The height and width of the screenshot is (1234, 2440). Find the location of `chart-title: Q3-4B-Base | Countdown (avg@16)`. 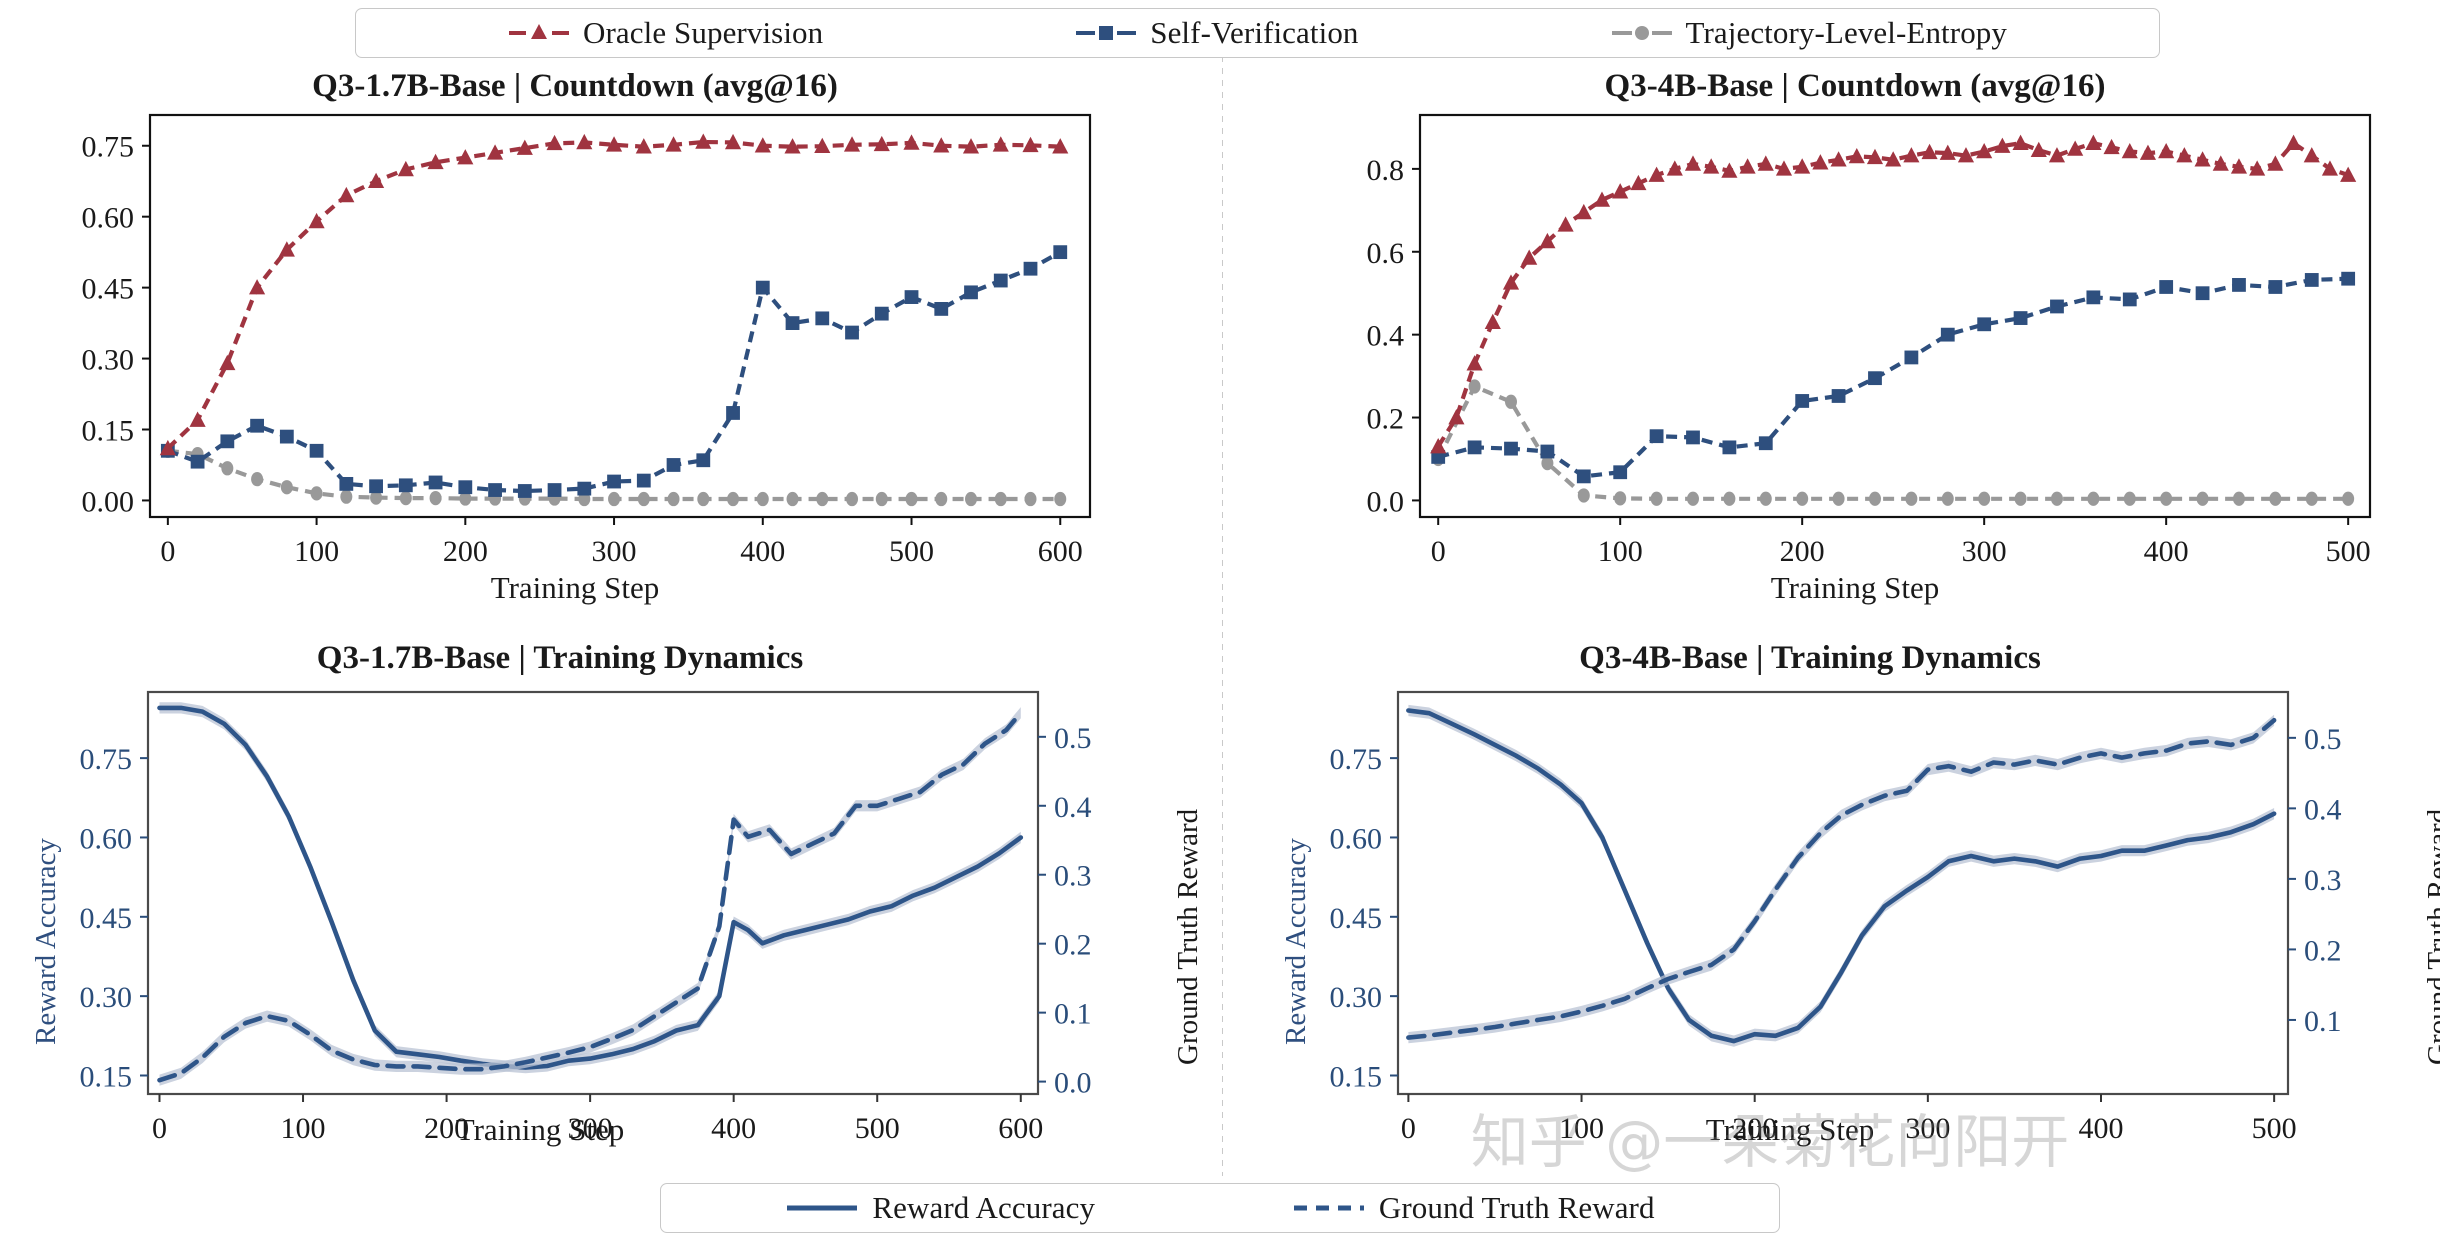

chart-title: Q3-4B-Base | Countdown (avg@16) is located at coordinates (1855, 86).